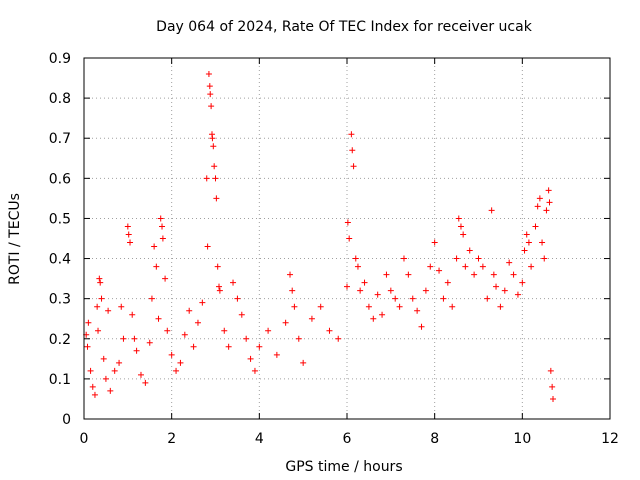 Image resolution: width=640 pixels, height=480 pixels. Describe the element at coordinates (171, 439) in the screenshot. I see `x-tick-label: 2` at that location.